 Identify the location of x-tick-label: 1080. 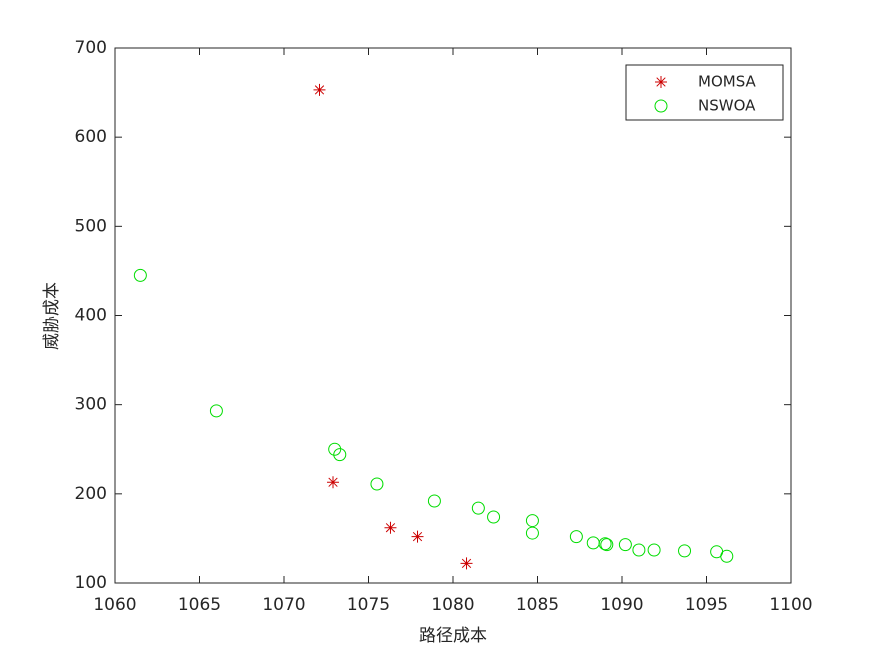
(452, 605).